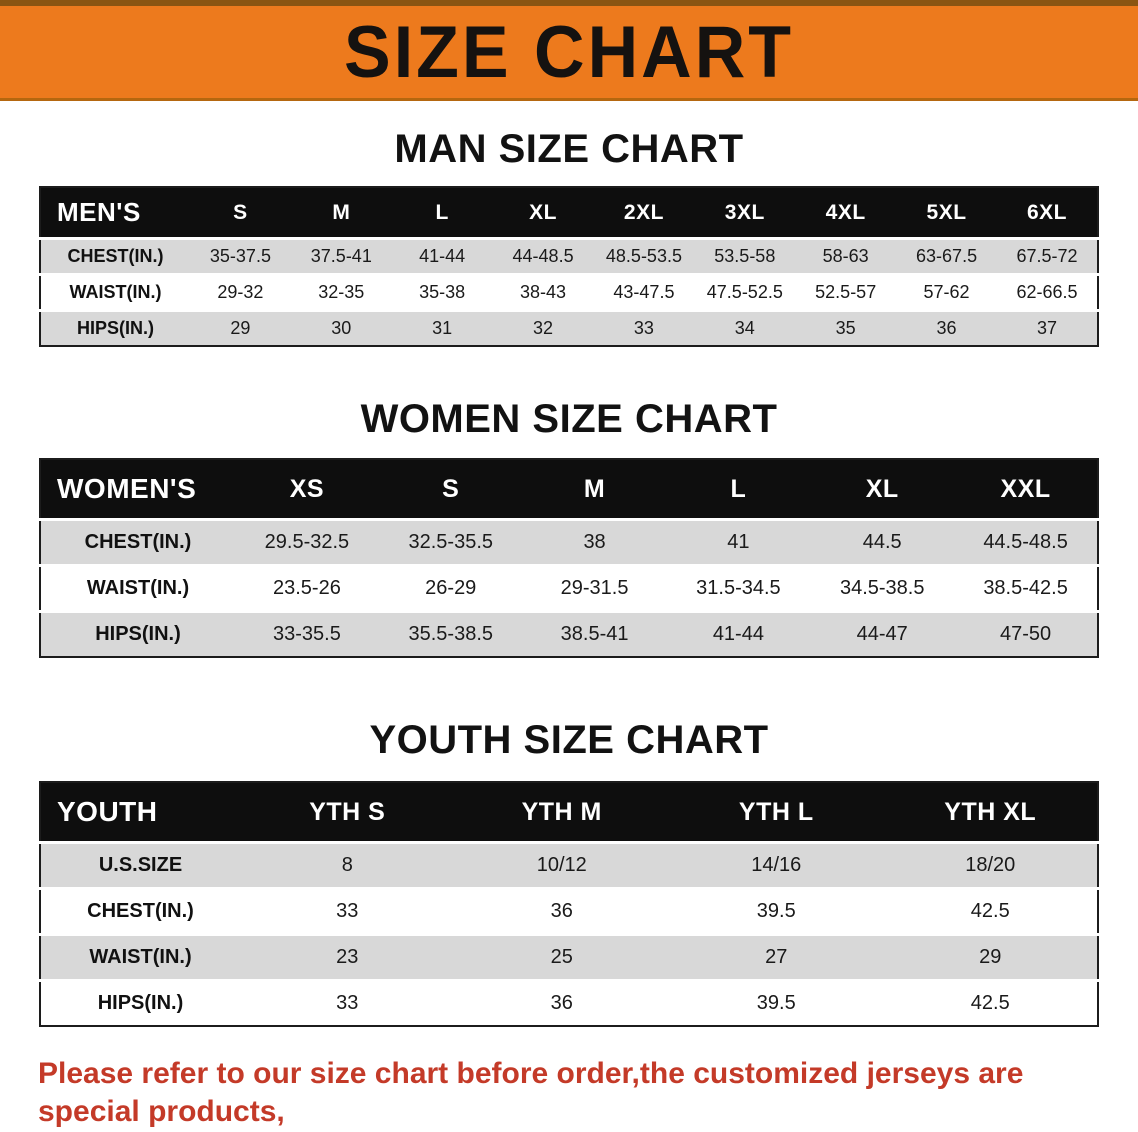  I want to click on table-row: WAIST(IN.) 23 25 27 29, so click(569, 957).